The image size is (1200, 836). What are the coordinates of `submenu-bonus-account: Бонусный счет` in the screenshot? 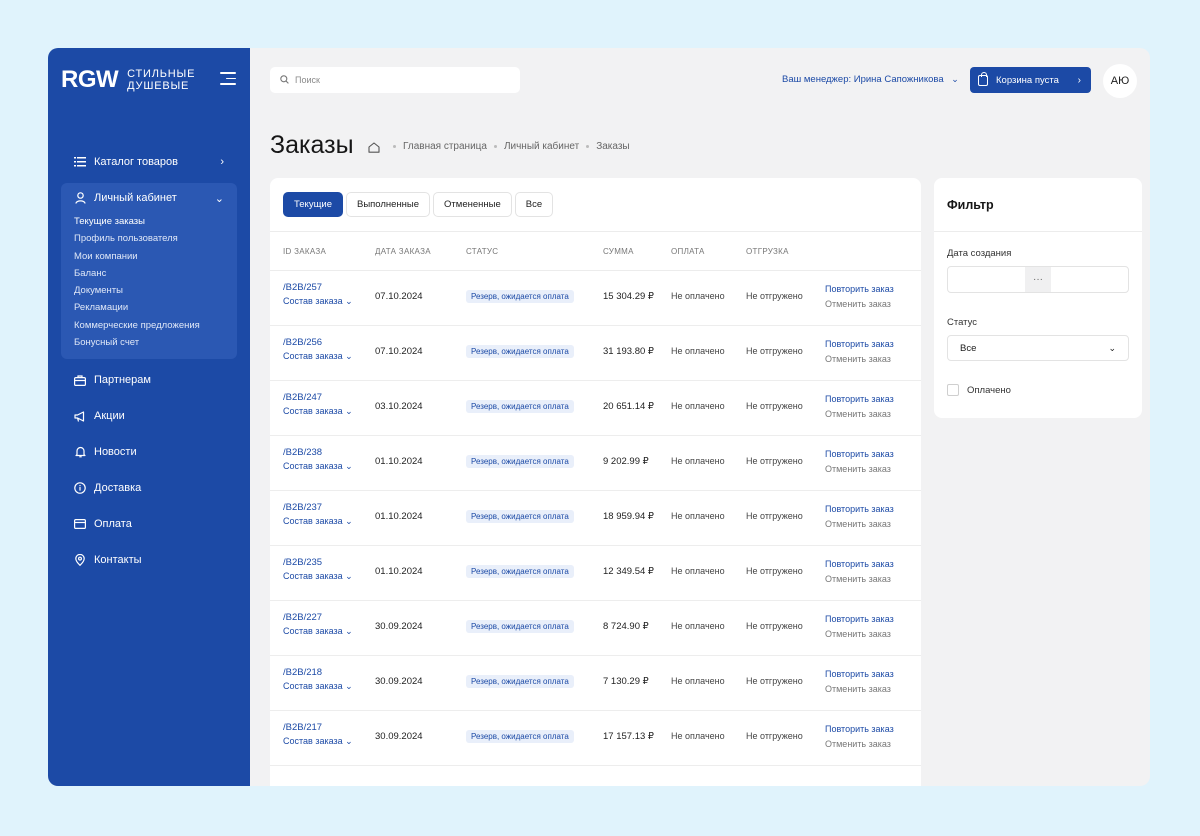 It's located at (107, 343).